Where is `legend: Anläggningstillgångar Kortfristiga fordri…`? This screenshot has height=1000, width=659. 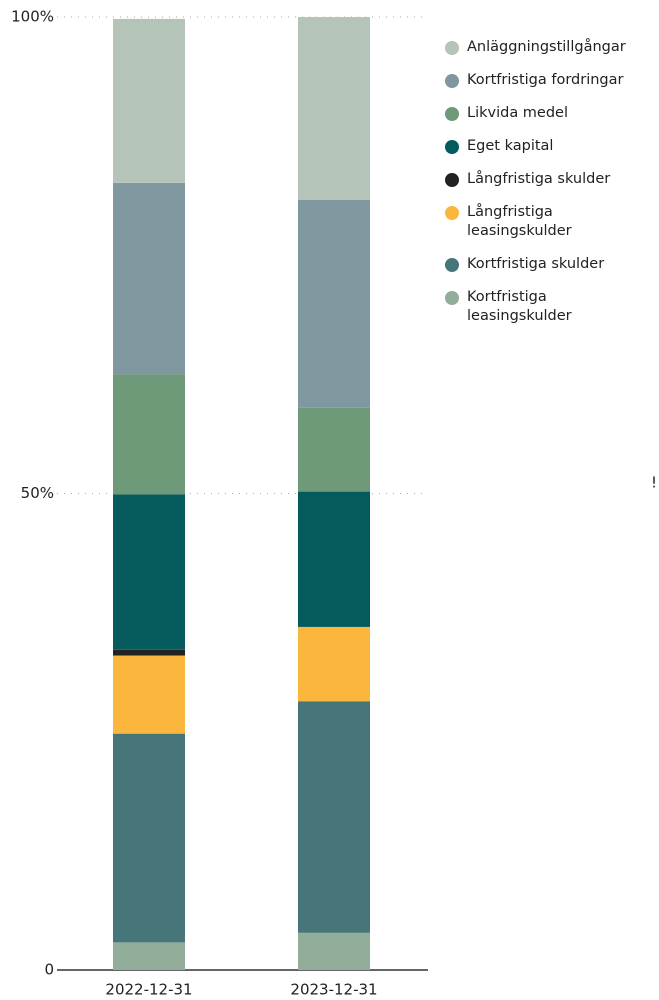
legend: Anläggningstillgångar Kortfristiga fordri… is located at coordinates (550, 189).